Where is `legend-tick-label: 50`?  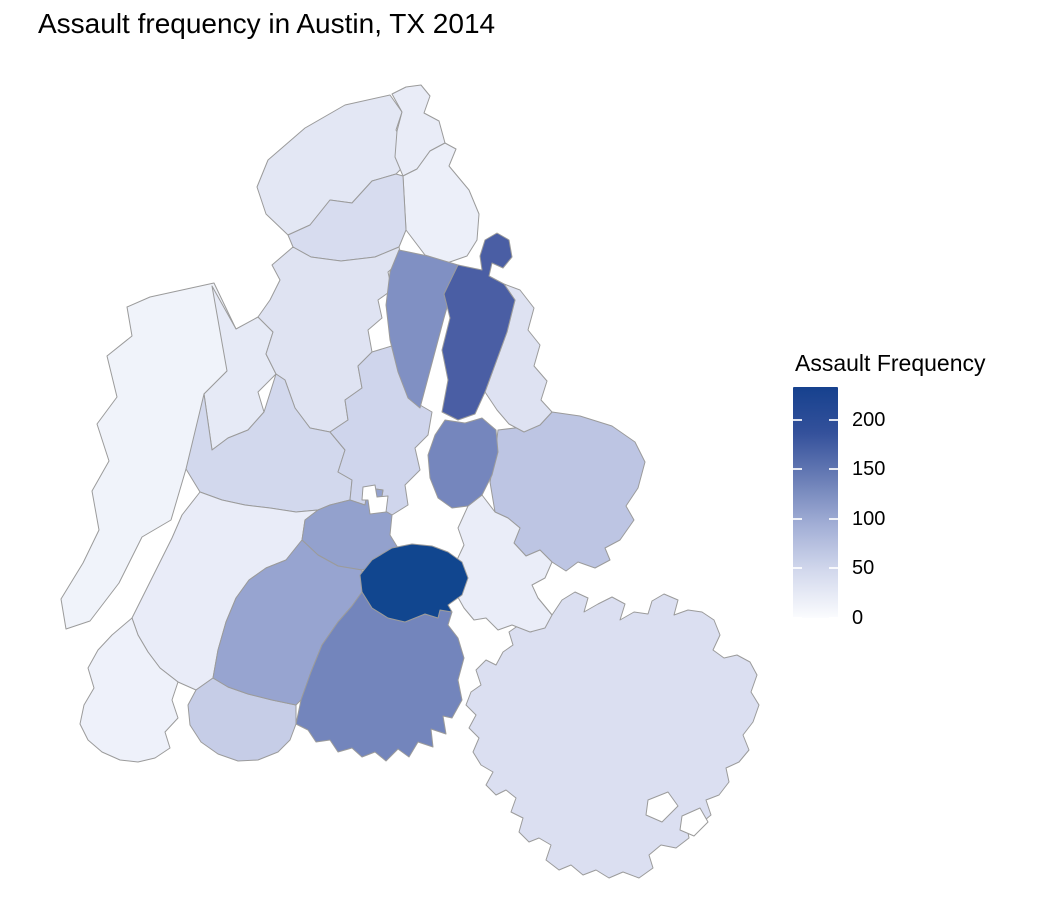 legend-tick-label: 50 is located at coordinates (863, 568).